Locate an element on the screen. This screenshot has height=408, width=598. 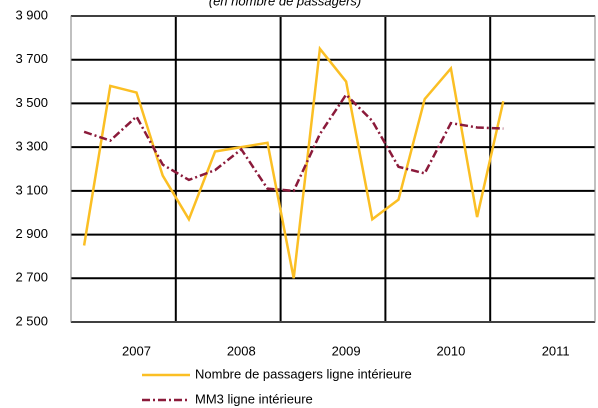
x-tick-label: 2009 is located at coordinates (346, 350).